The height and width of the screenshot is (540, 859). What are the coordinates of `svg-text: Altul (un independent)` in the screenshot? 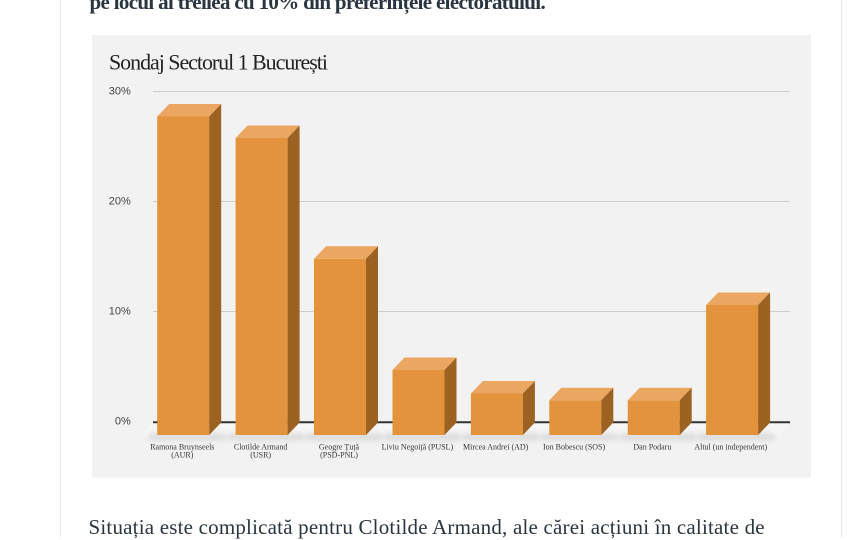 It's located at (730, 447).